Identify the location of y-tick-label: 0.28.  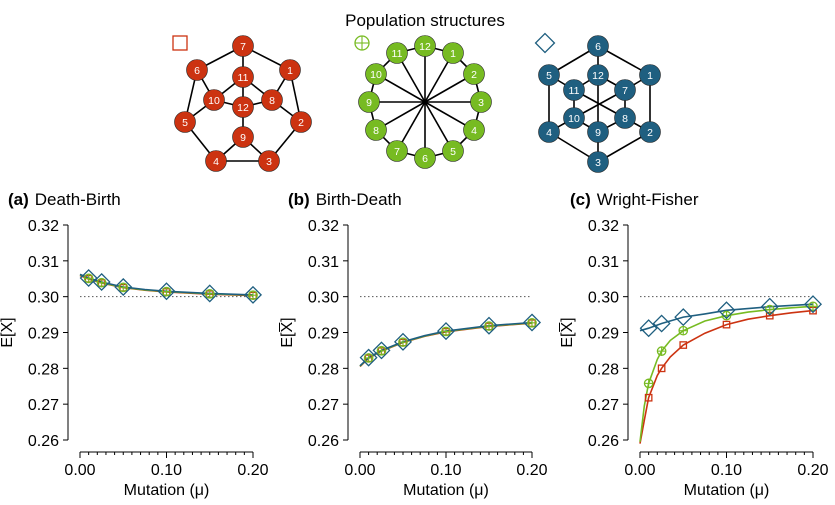
(43, 369).